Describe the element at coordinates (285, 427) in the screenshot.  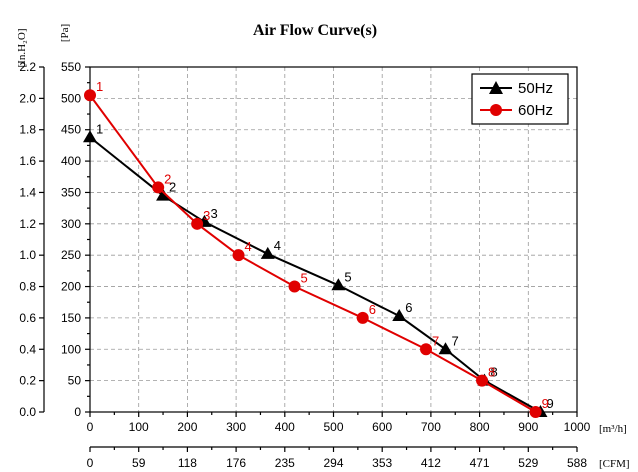
I see `x-tick-label: 400` at that location.